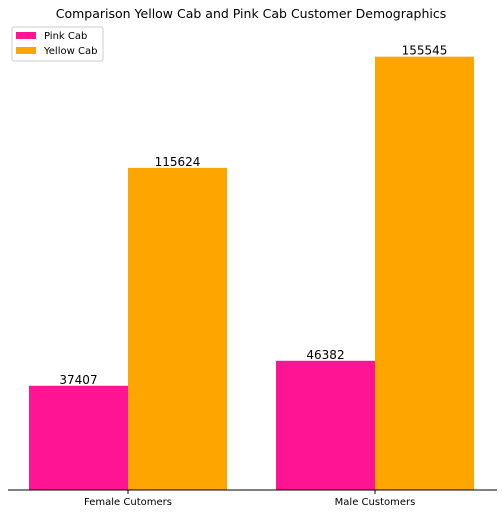  Describe the element at coordinates (26, 35) in the screenshot. I see `legend-swatch-pink-cab` at that location.